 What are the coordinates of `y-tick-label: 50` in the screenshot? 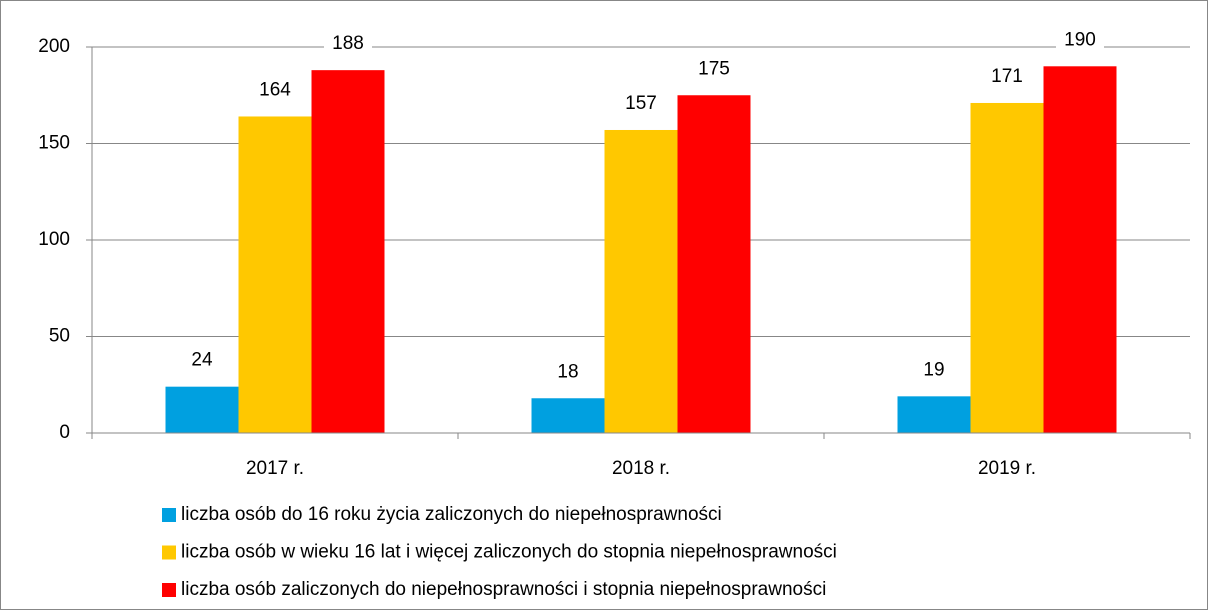 It's located at (59, 336).